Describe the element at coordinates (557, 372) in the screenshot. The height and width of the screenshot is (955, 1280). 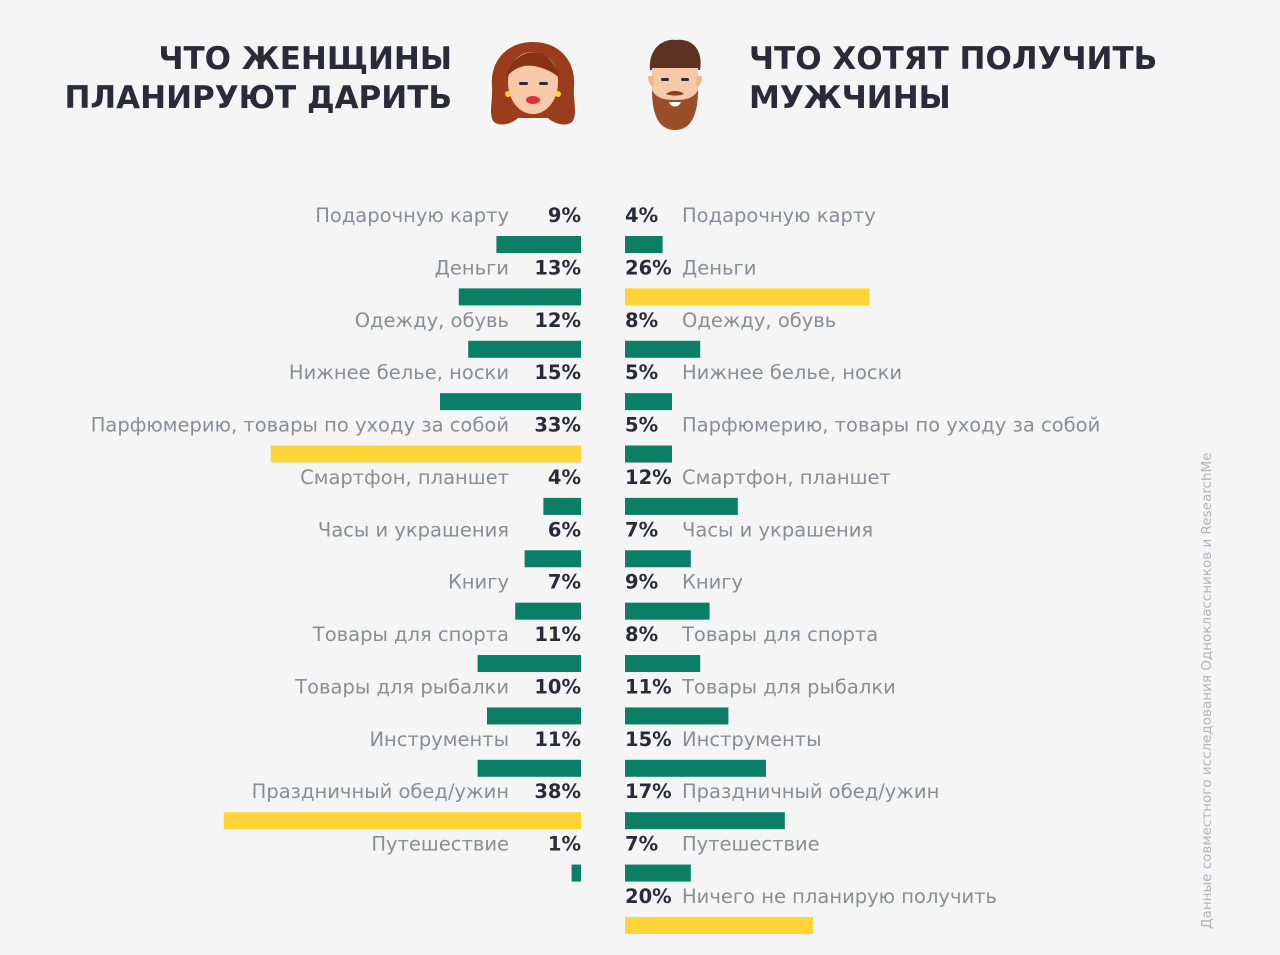
I see `women-value-label: 15%` at that location.